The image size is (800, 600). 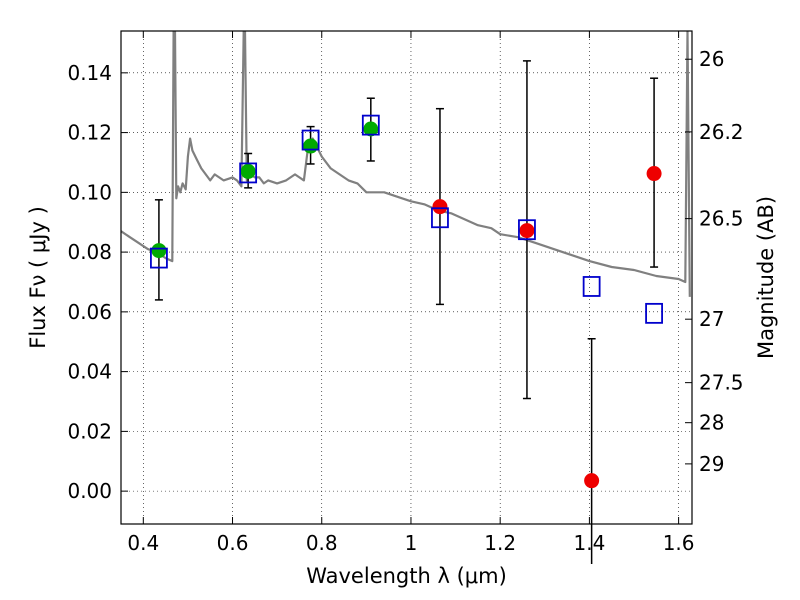 What do you see at coordinates (721, 219) in the screenshot?
I see `right-tick-label: 26.5` at bounding box center [721, 219].